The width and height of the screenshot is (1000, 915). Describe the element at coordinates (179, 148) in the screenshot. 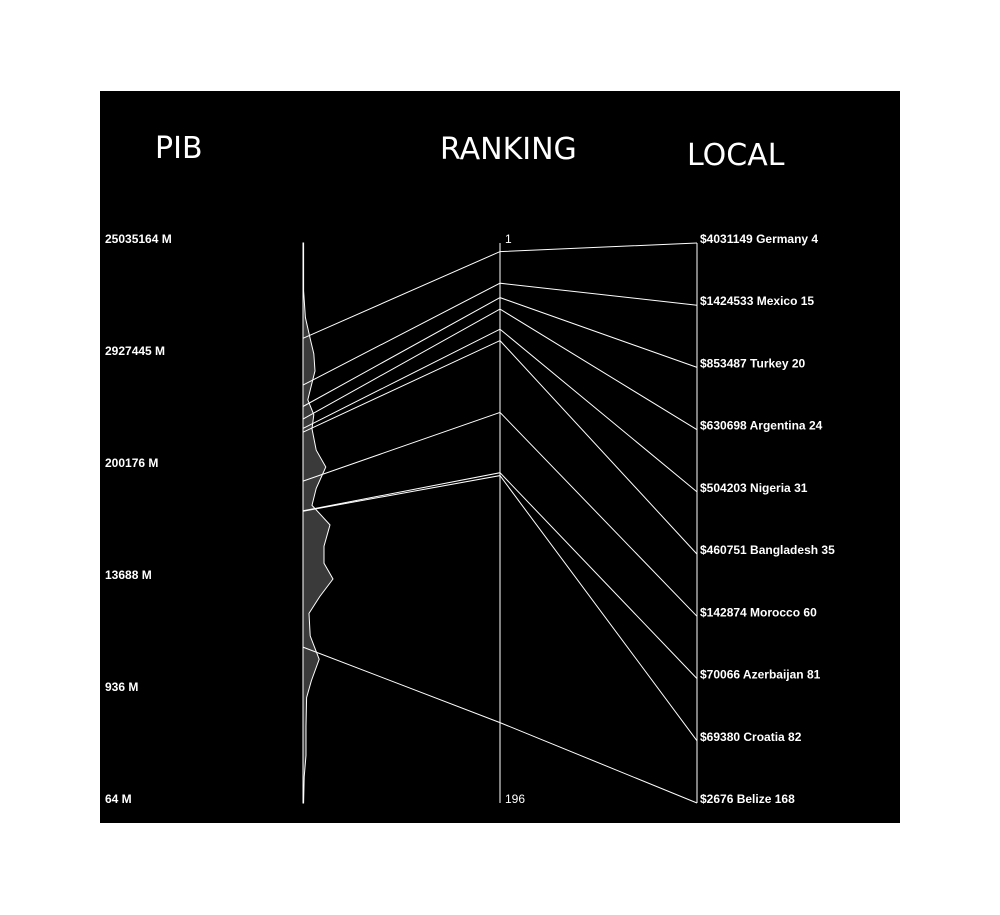

I see `header-pib: PIB` at that location.